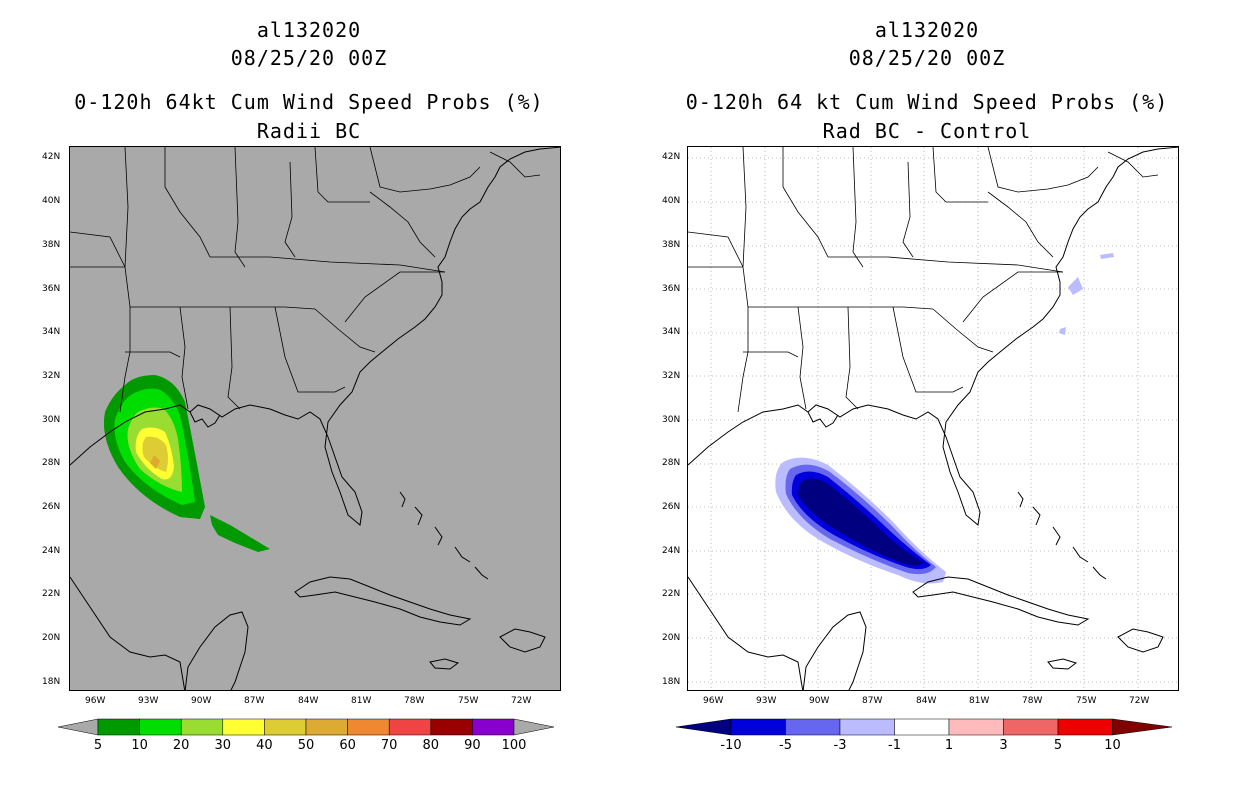 This screenshot has height=800, width=1236. I want to click on colorbar-label: 70, so click(389, 745).